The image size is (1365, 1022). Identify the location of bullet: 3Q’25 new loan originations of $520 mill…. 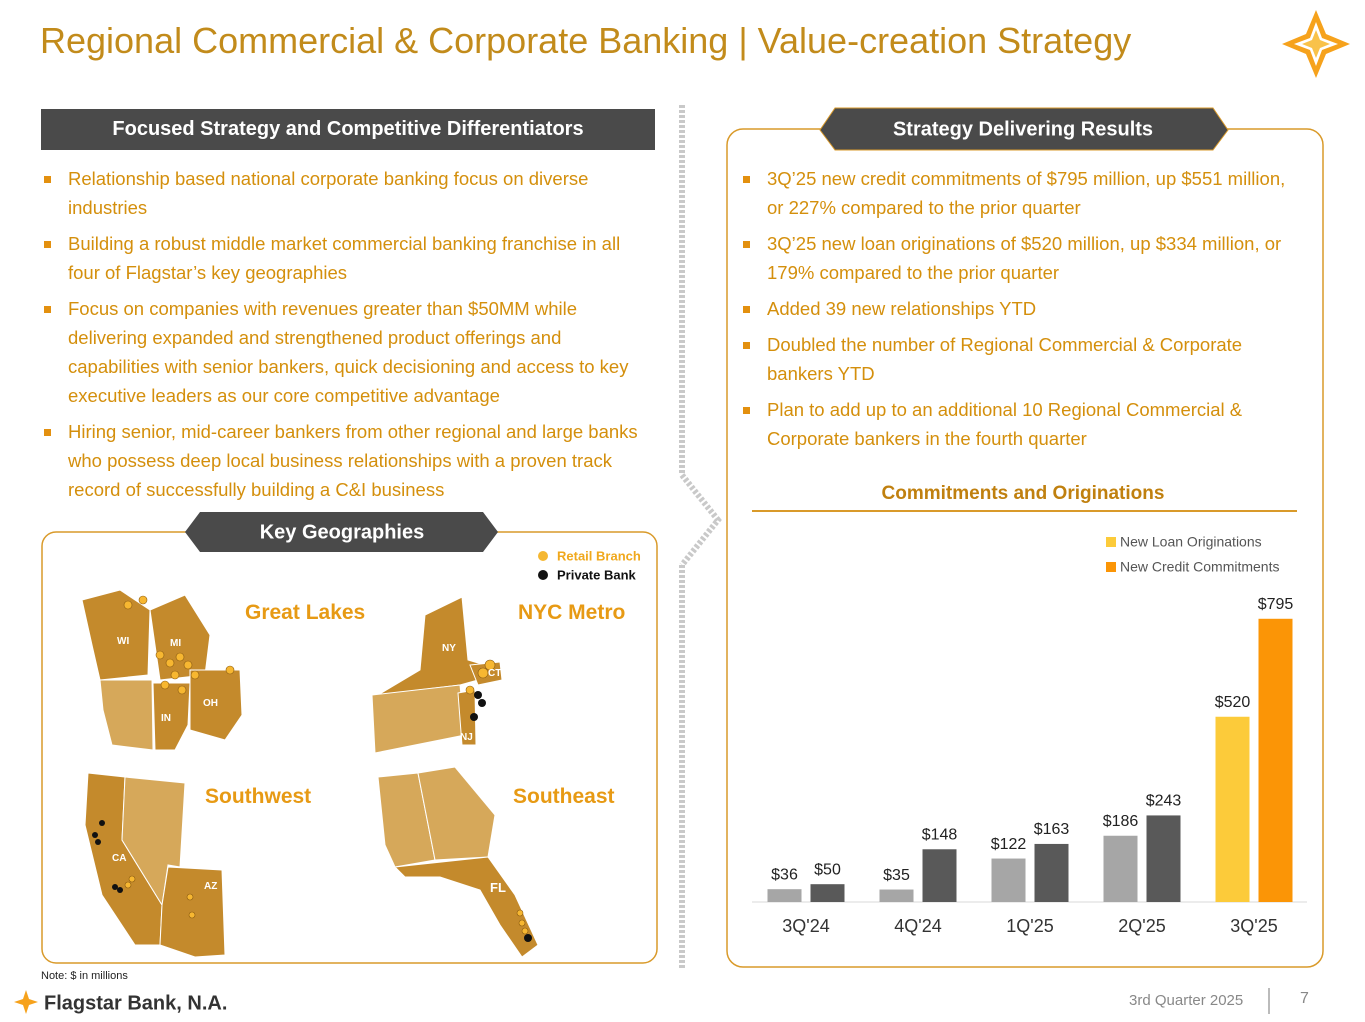
(1020, 258).